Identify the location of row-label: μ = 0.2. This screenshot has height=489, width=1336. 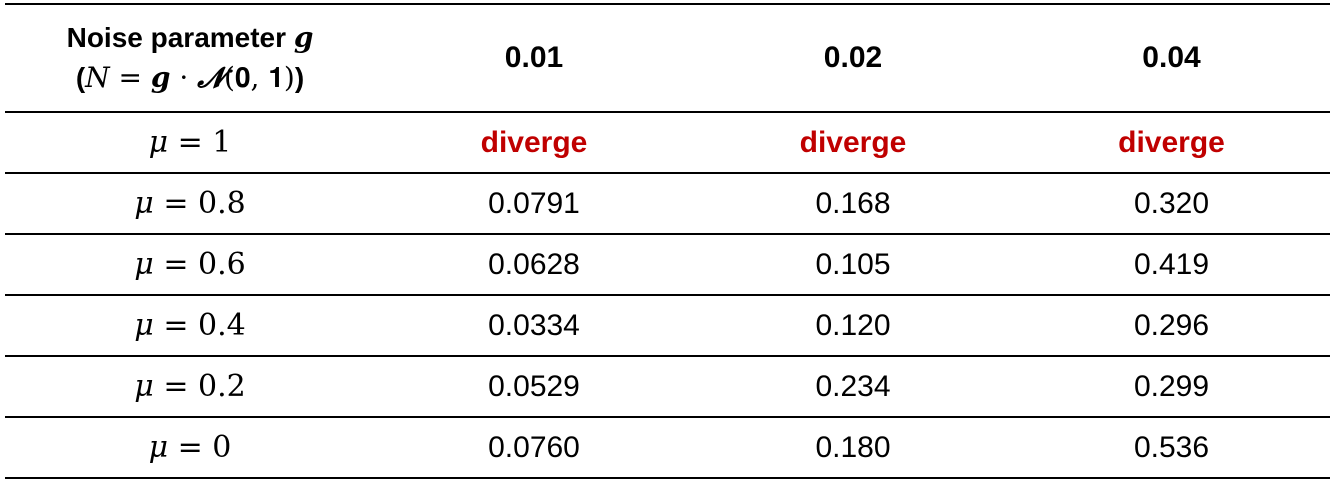
(190, 387).